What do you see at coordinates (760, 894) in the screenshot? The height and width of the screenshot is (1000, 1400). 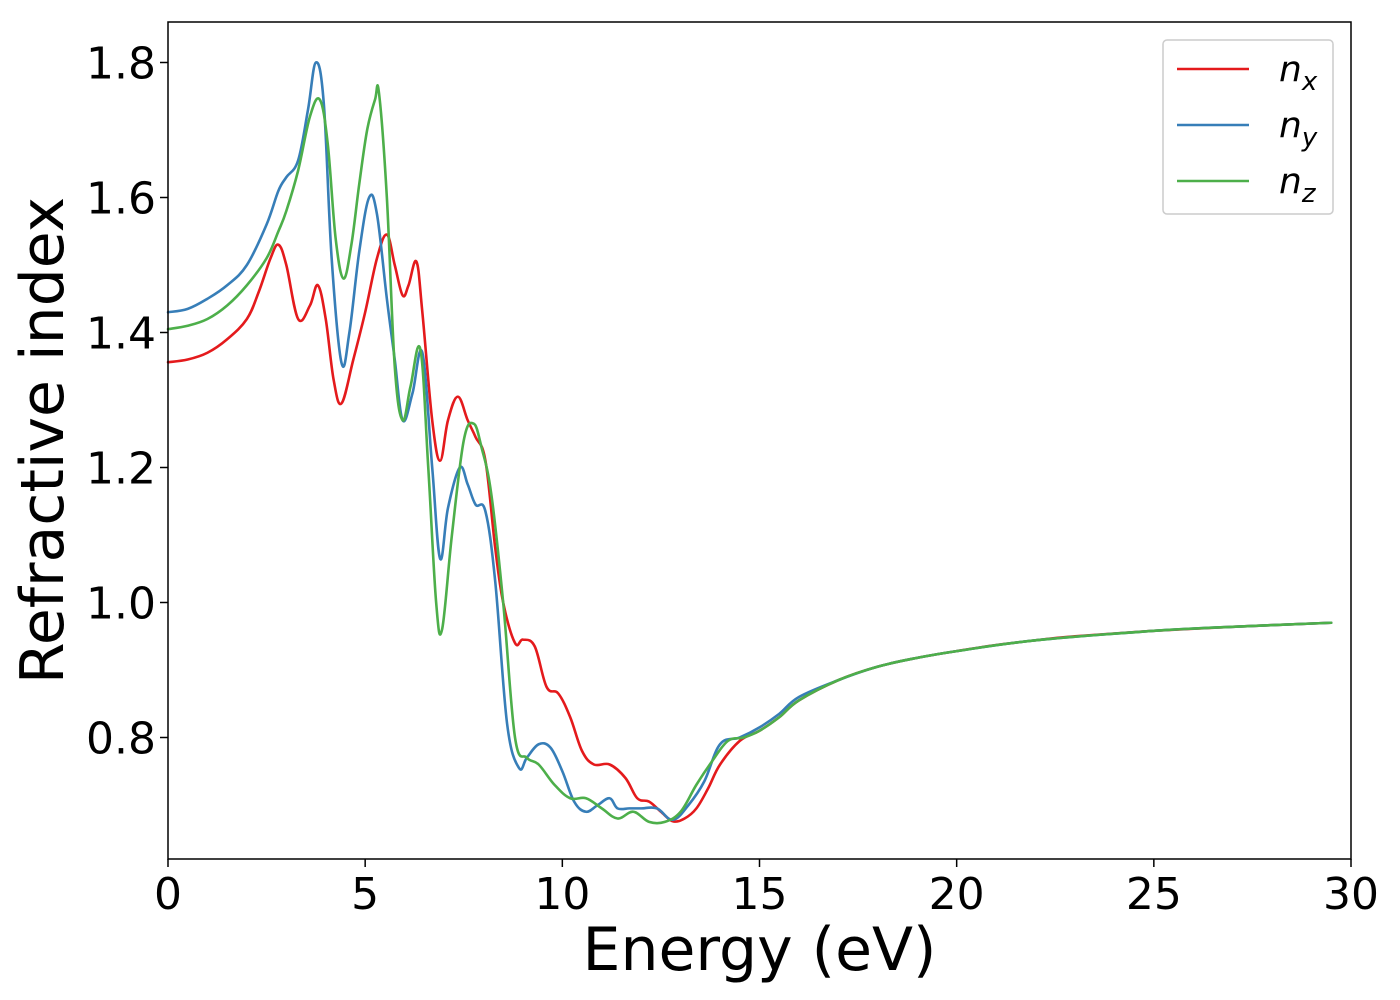 I see `x-tick-label: 15` at bounding box center [760, 894].